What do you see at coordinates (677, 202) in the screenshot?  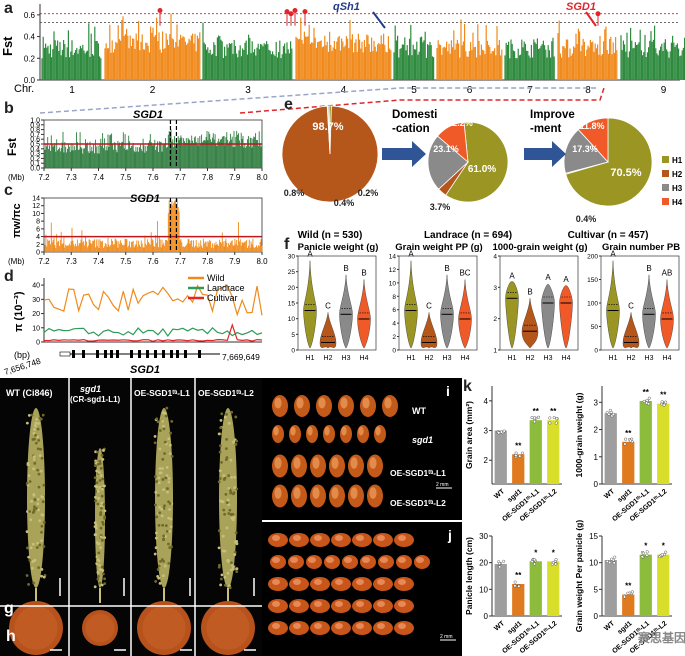 I see `legend-label: H4` at bounding box center [677, 202].